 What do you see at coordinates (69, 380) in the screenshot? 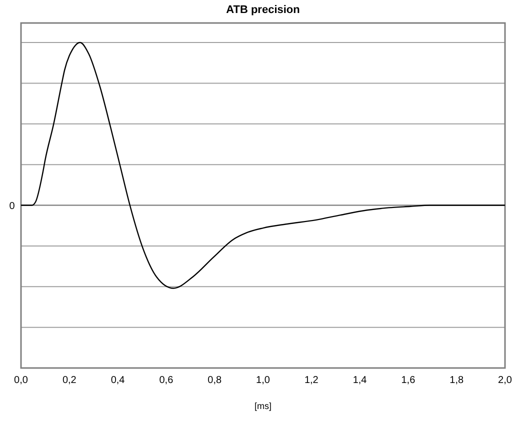
I see `x-tick-label: 0,2` at bounding box center [69, 380].